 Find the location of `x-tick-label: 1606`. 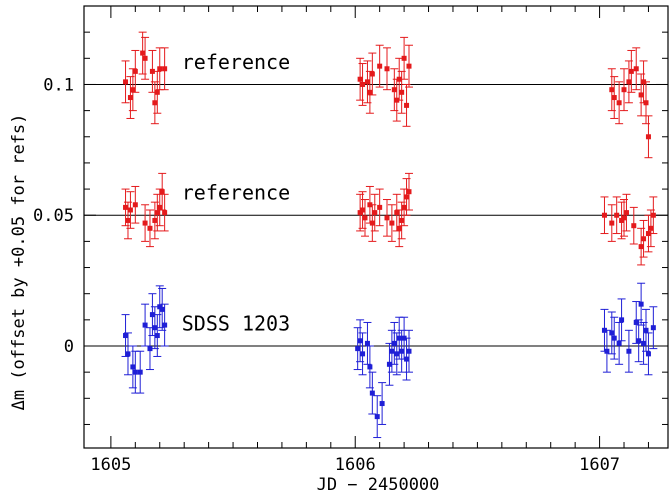

x-tick-label: 1606 is located at coordinates (355, 465).